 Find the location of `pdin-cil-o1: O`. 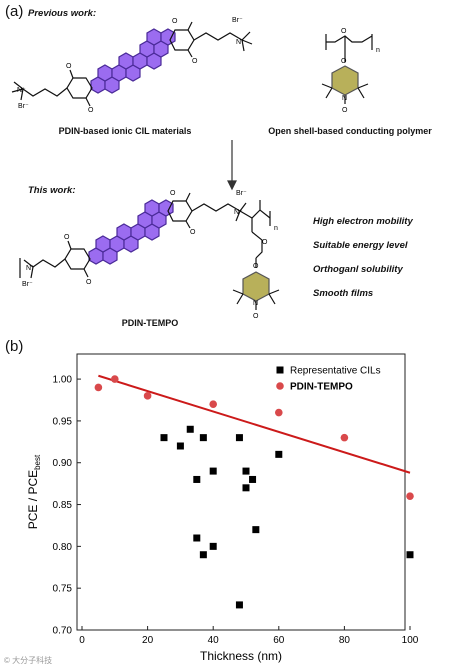

pdin-cil-o1: O is located at coordinates (175, 21).